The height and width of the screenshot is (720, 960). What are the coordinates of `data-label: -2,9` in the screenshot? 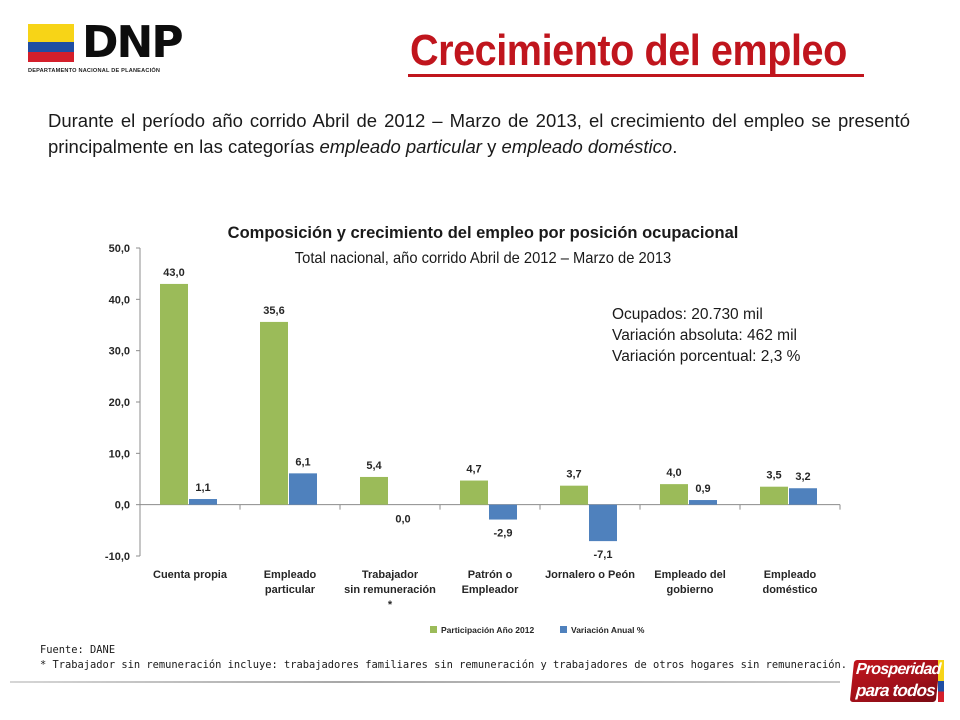 It's located at (503, 534).